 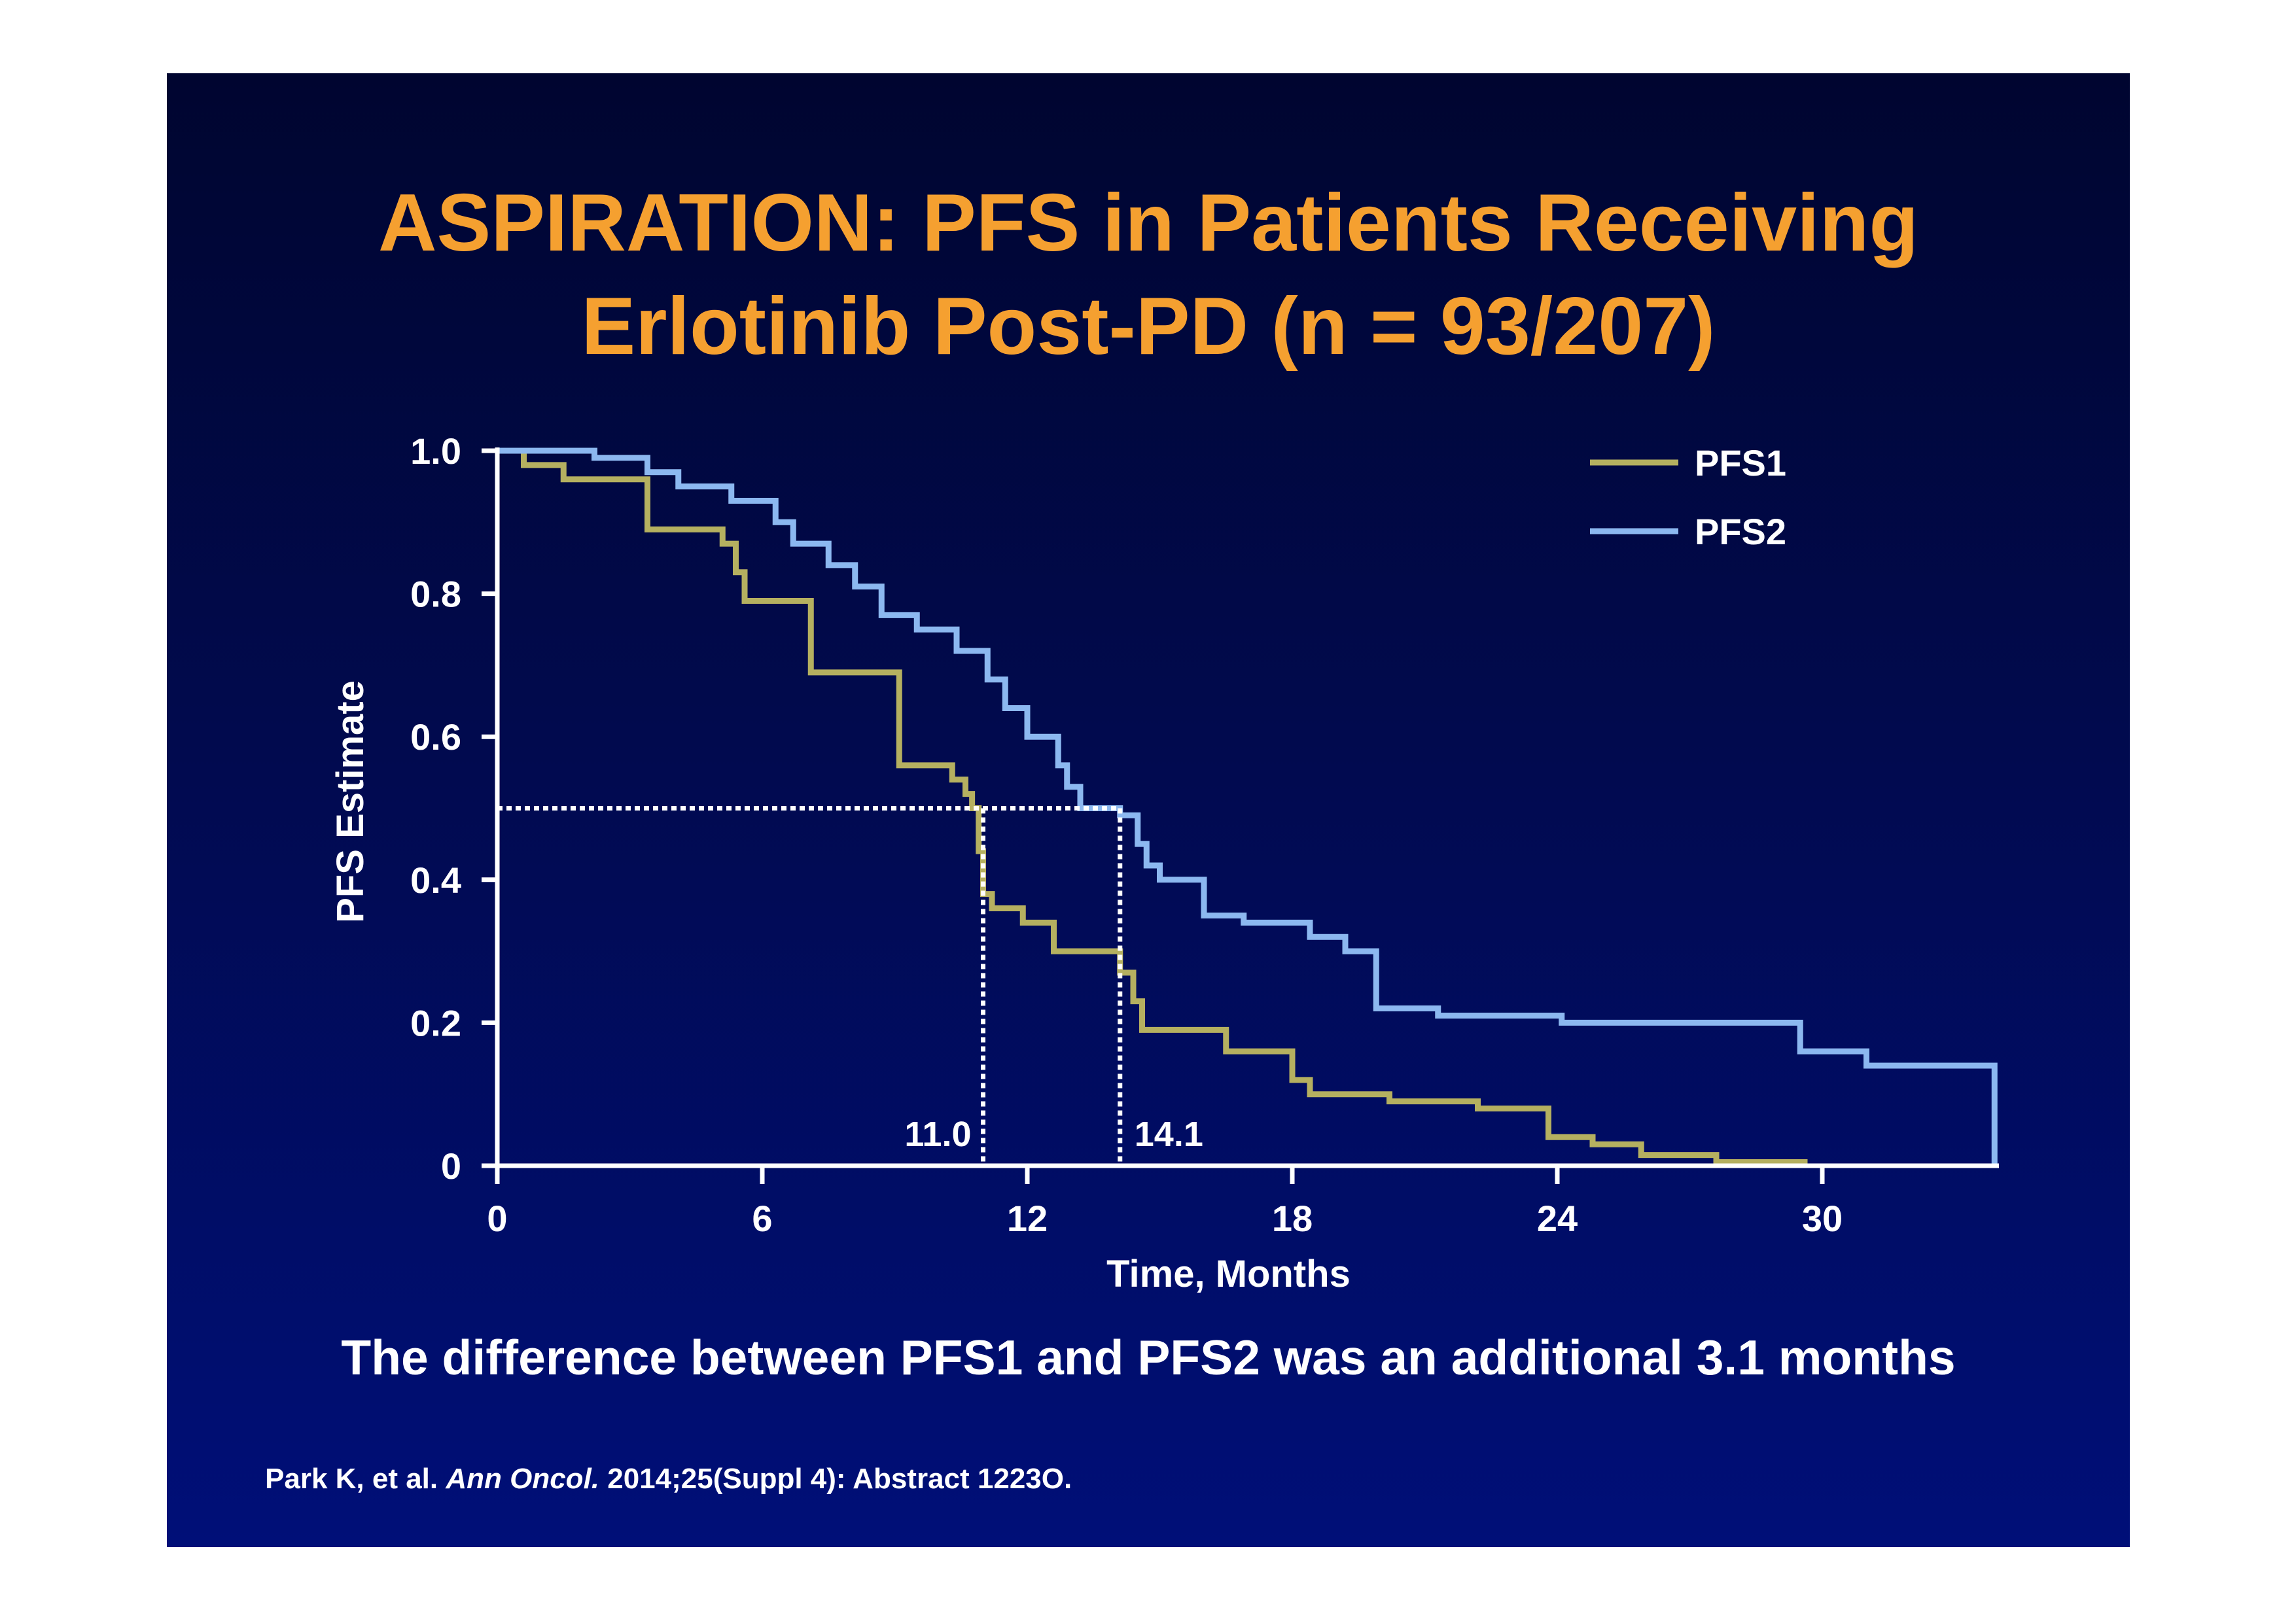 What do you see at coordinates (1740, 463) in the screenshot?
I see `legend-label-pfs1: PFS1` at bounding box center [1740, 463].